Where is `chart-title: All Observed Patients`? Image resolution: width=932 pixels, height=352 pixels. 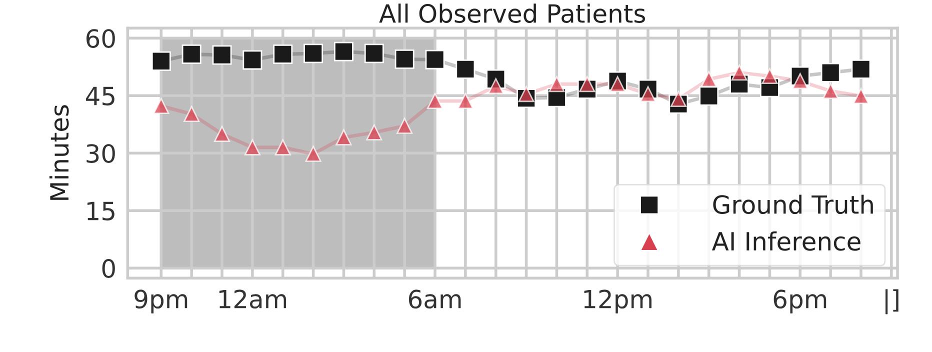
chart-title: All Observed Patients is located at coordinates (512, 13).